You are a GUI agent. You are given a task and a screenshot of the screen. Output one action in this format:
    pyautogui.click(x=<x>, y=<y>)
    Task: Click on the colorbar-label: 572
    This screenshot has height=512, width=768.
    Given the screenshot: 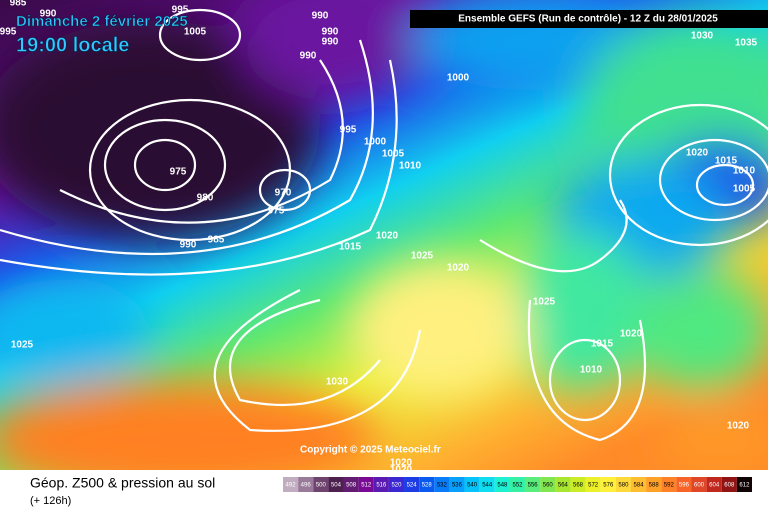 What is the action you would take?
    pyautogui.click(x=593, y=486)
    